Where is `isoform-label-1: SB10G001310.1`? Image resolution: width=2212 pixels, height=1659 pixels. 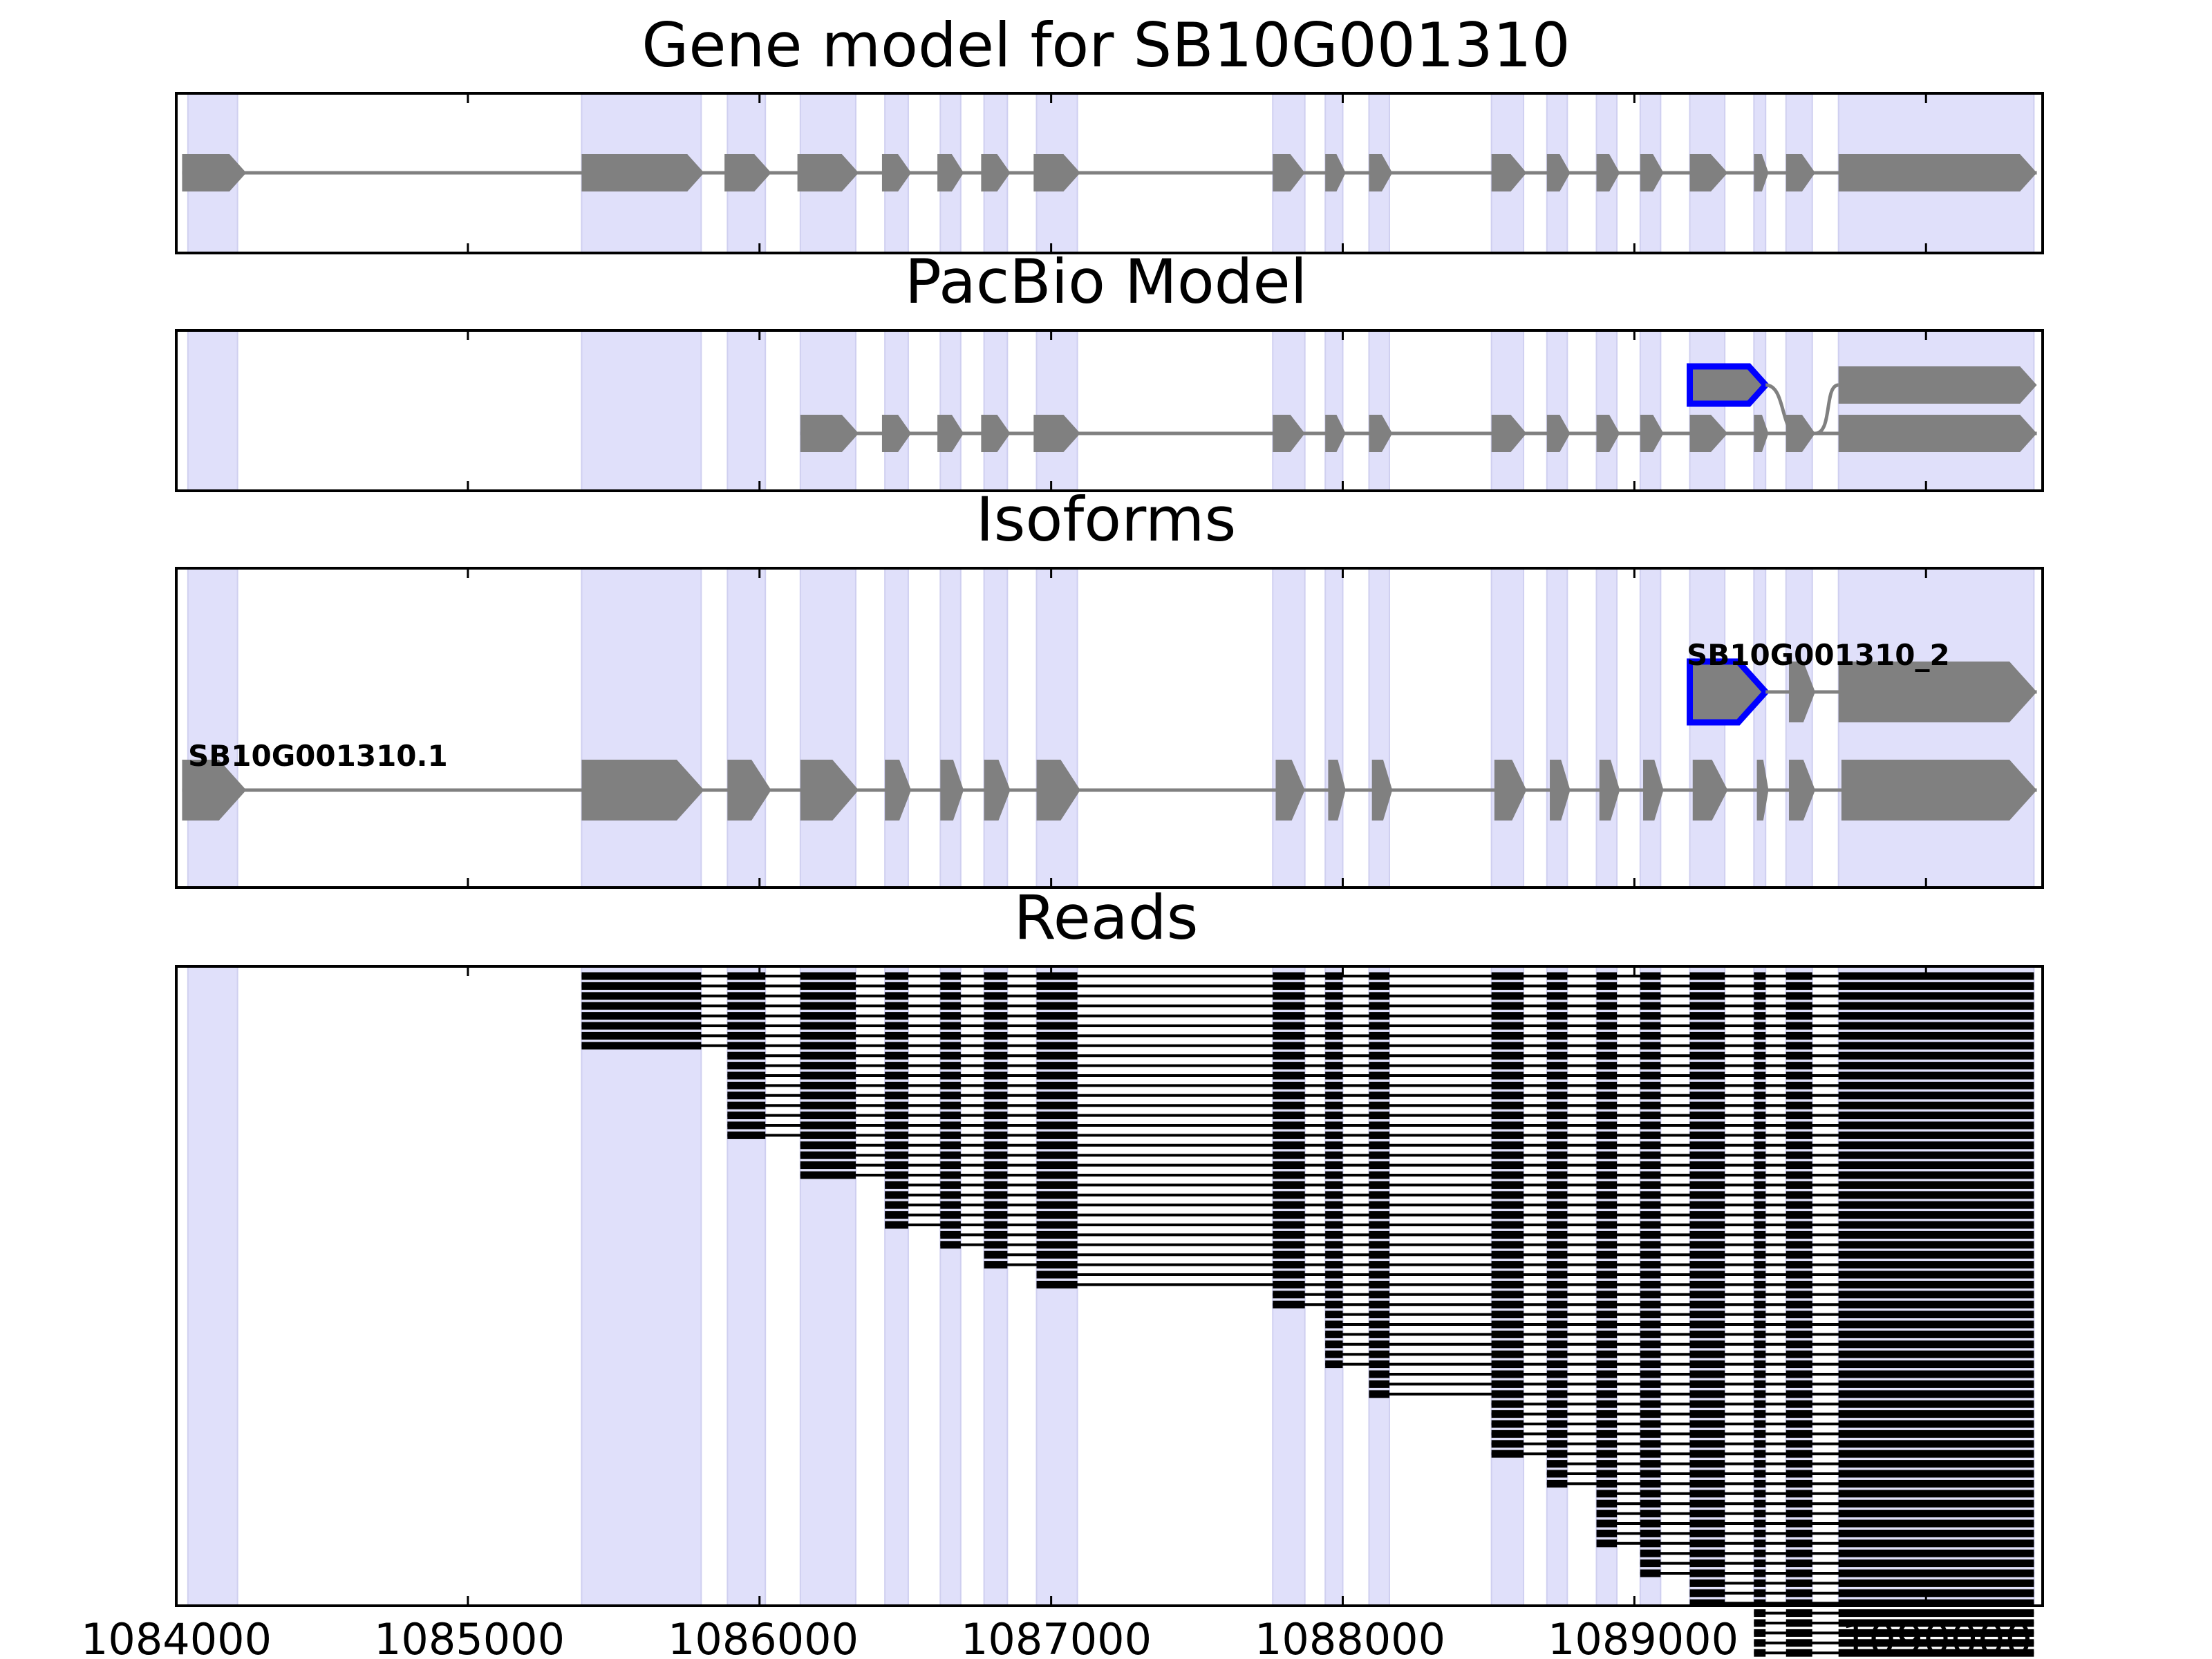
isoform-label-1: SB10G001310.1 is located at coordinates (318, 756).